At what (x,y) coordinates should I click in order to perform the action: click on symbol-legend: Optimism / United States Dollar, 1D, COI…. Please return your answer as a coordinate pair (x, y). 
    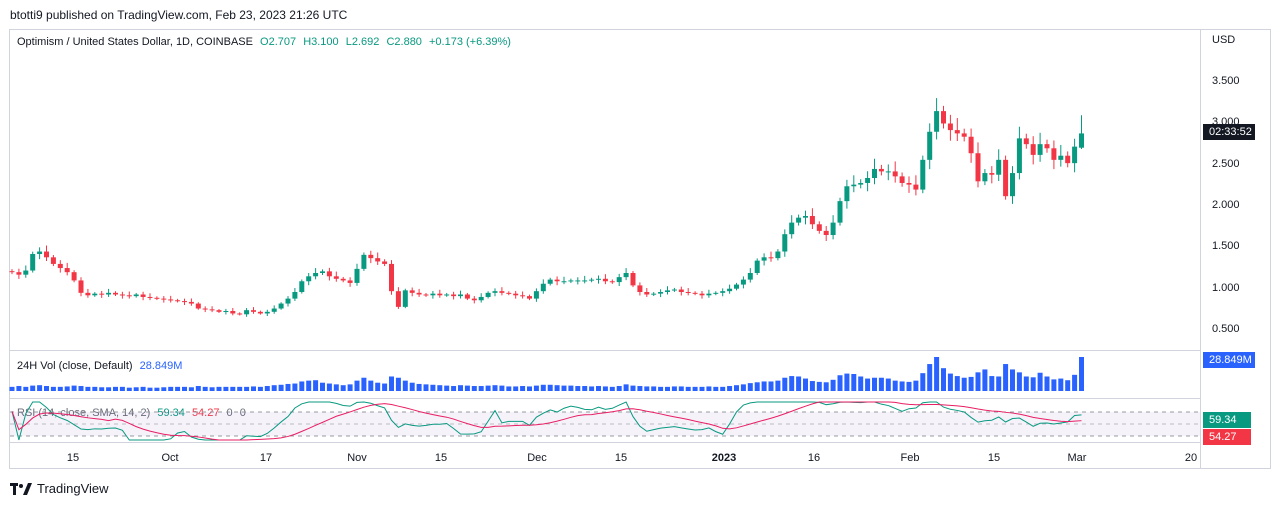
    Looking at the image, I should click on (266, 42).